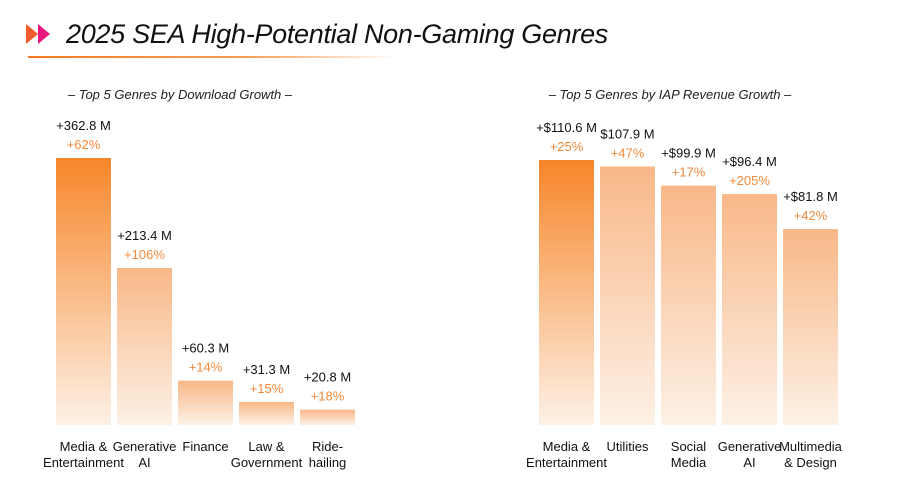 This screenshot has width=905, height=500. Describe the element at coordinates (811, 215) in the screenshot. I see `bar-growth-label: +42%` at that location.